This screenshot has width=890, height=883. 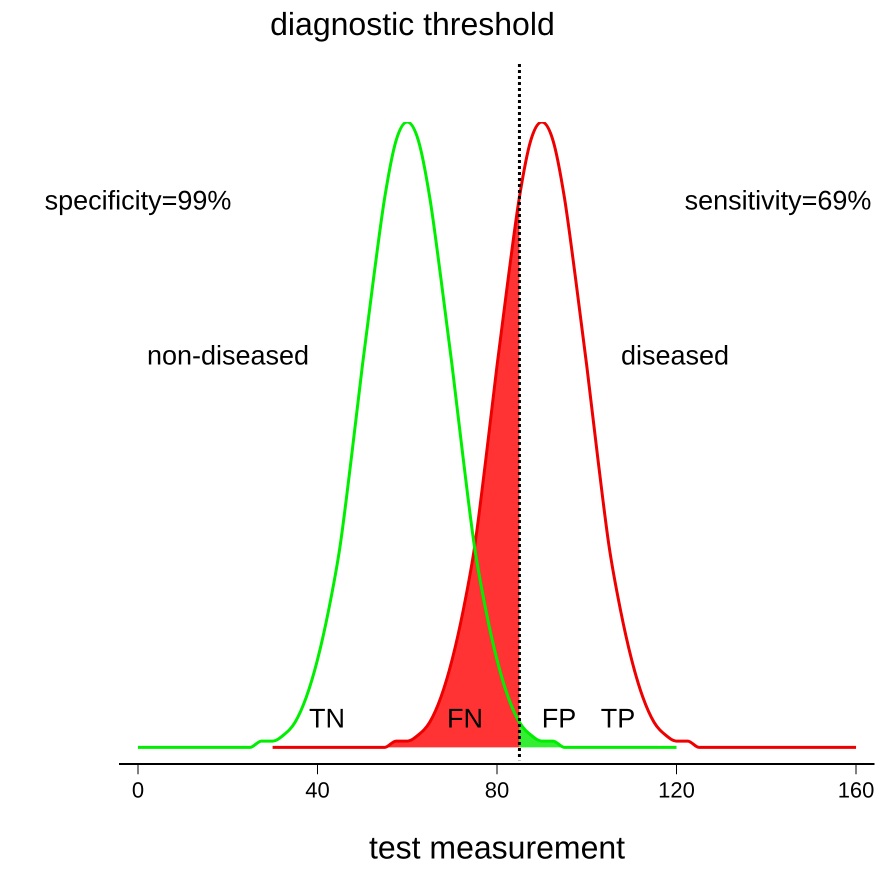 I want to click on x-tick-label: 40, so click(x=317, y=789).